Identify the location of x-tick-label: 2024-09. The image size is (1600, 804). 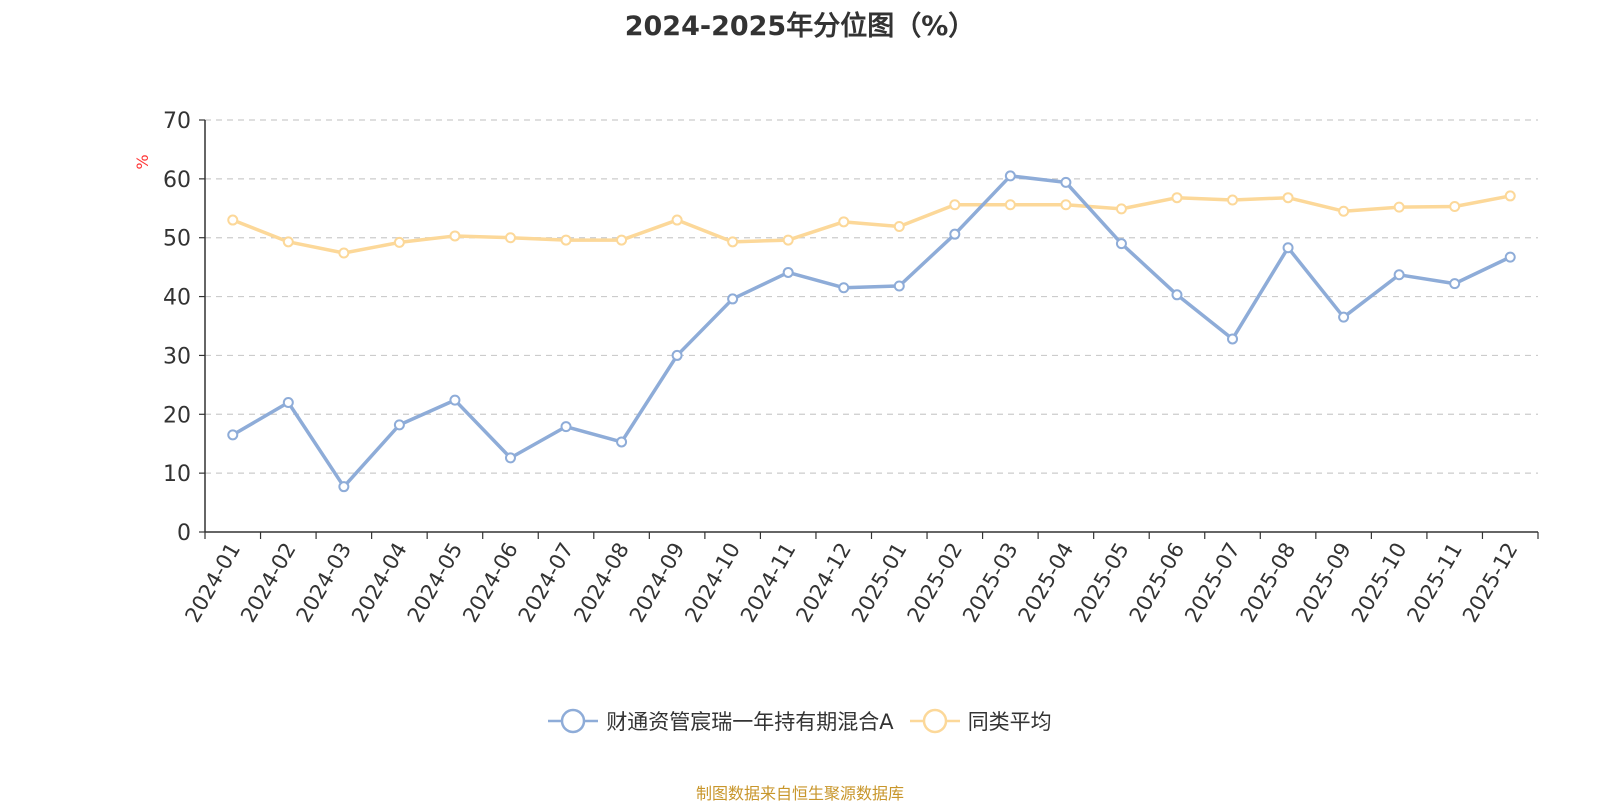
(657, 583).